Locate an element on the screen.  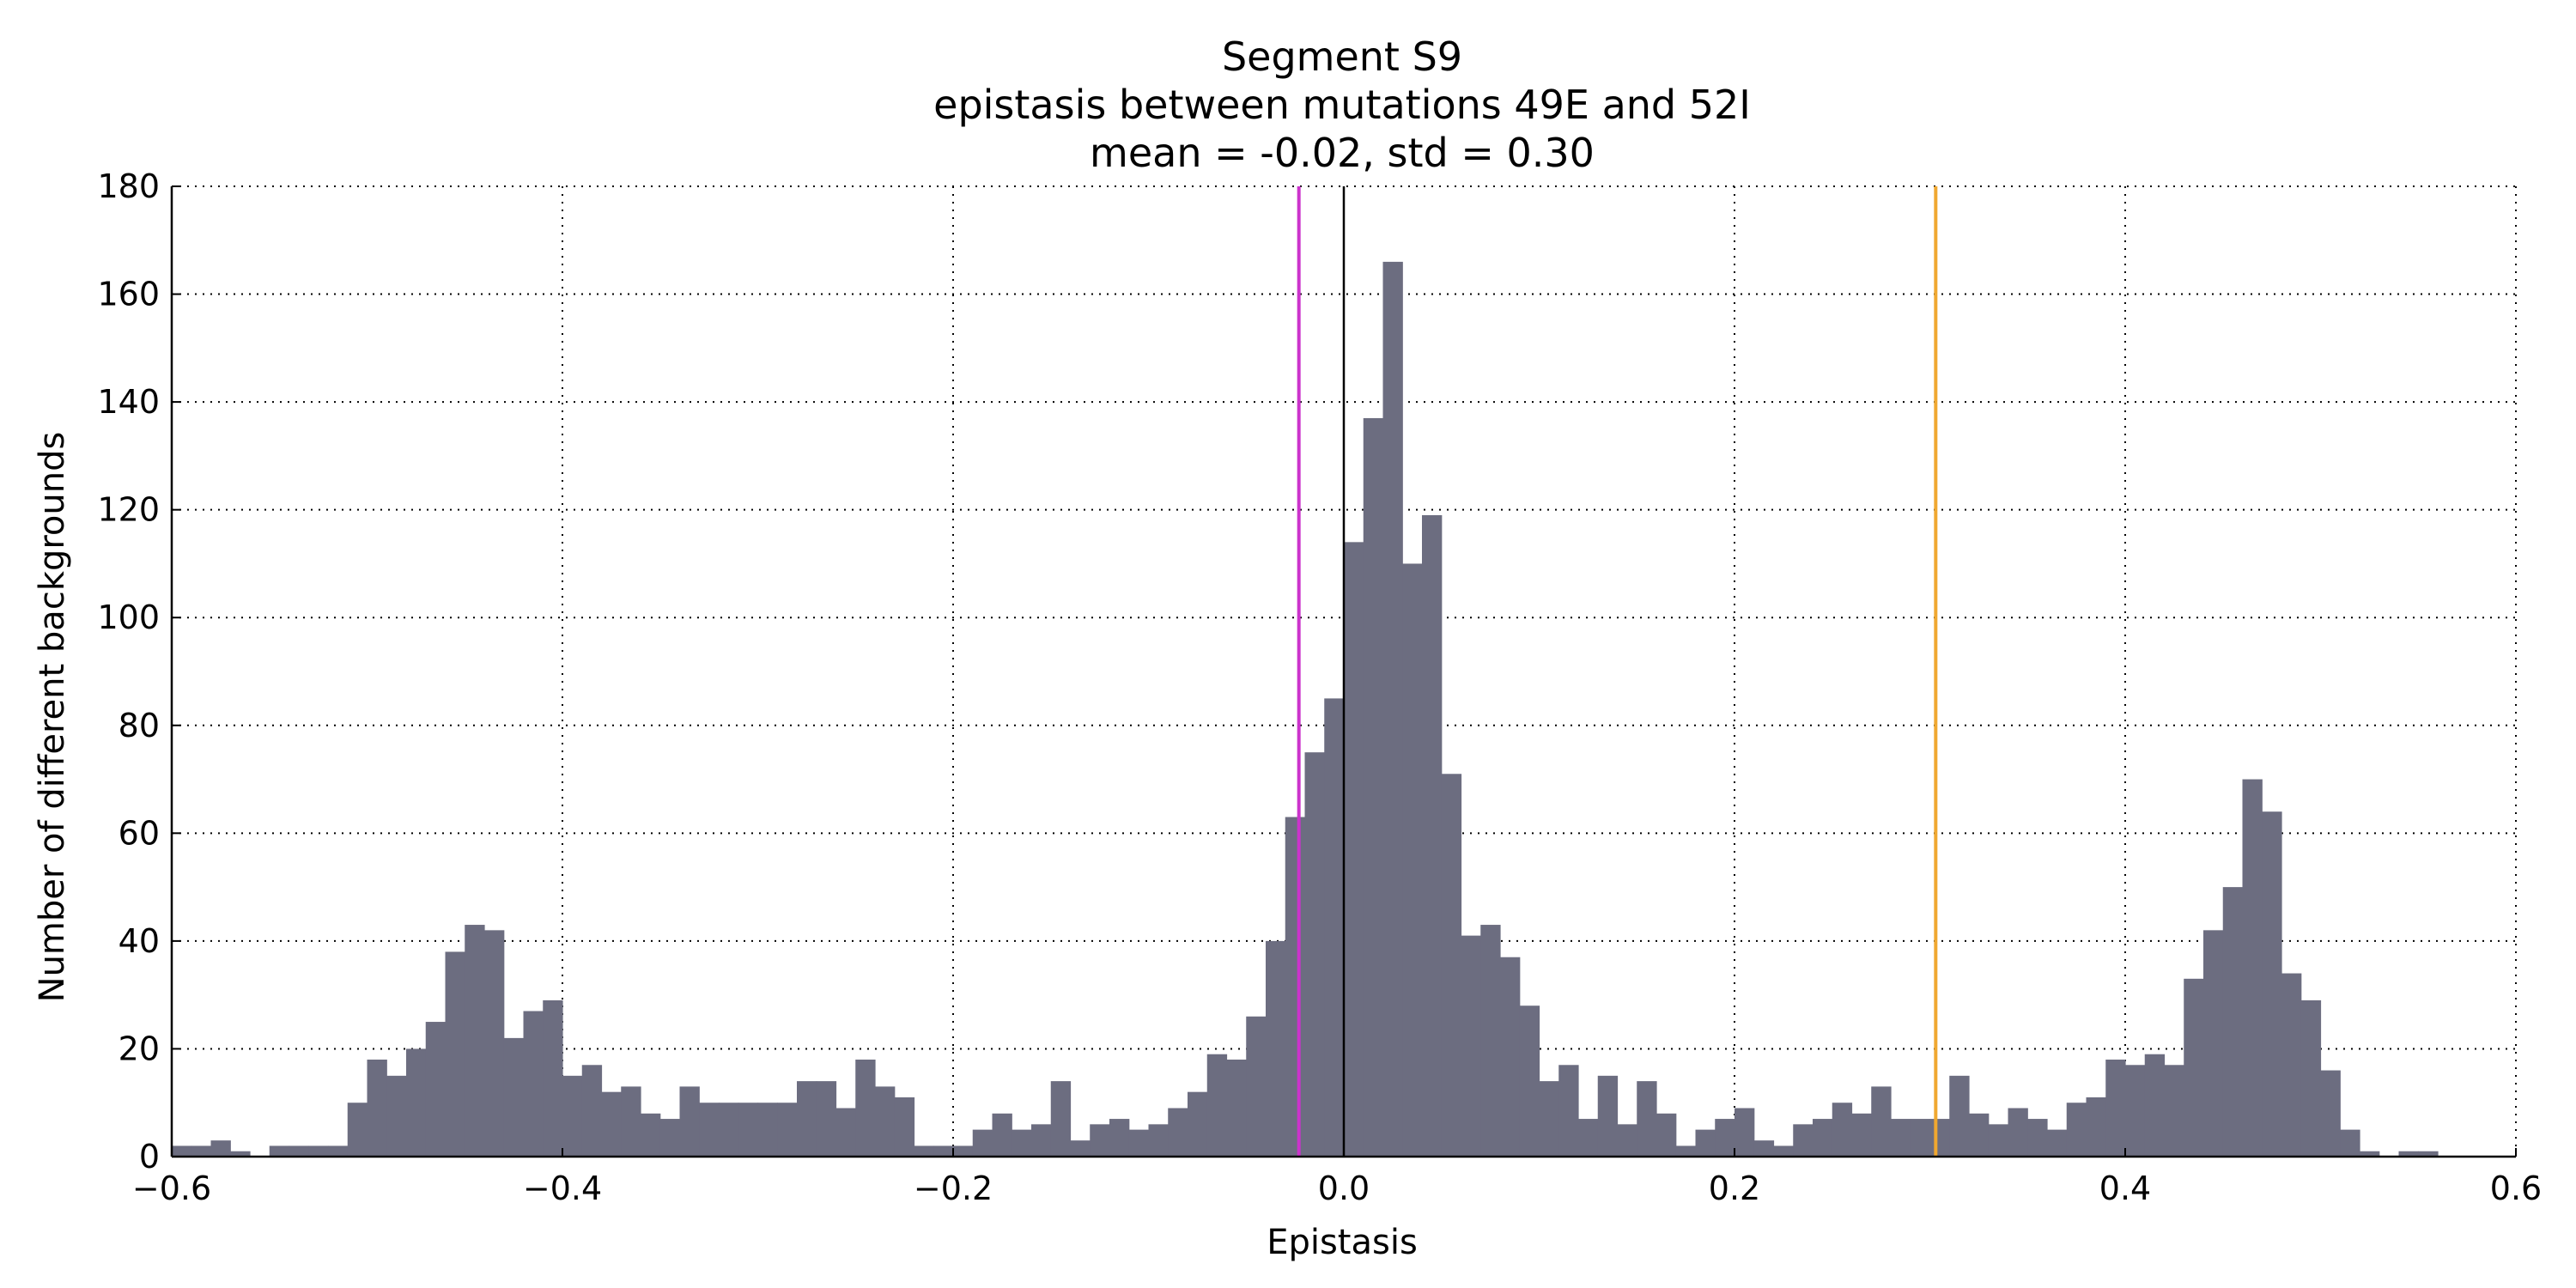
y-tick-label: 140 is located at coordinates (128, 402).